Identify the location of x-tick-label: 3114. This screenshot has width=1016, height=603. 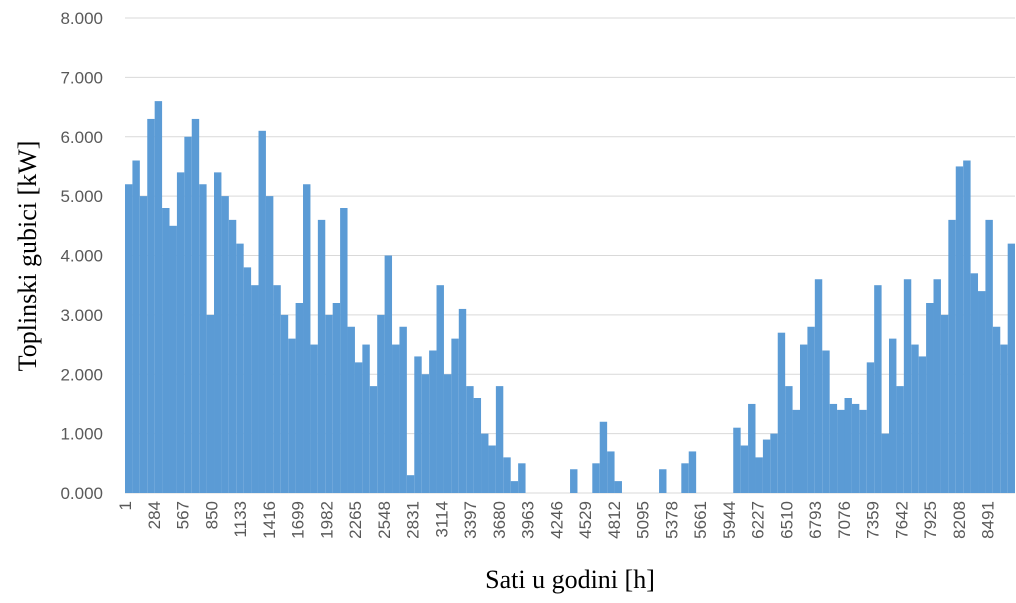
(441, 519).